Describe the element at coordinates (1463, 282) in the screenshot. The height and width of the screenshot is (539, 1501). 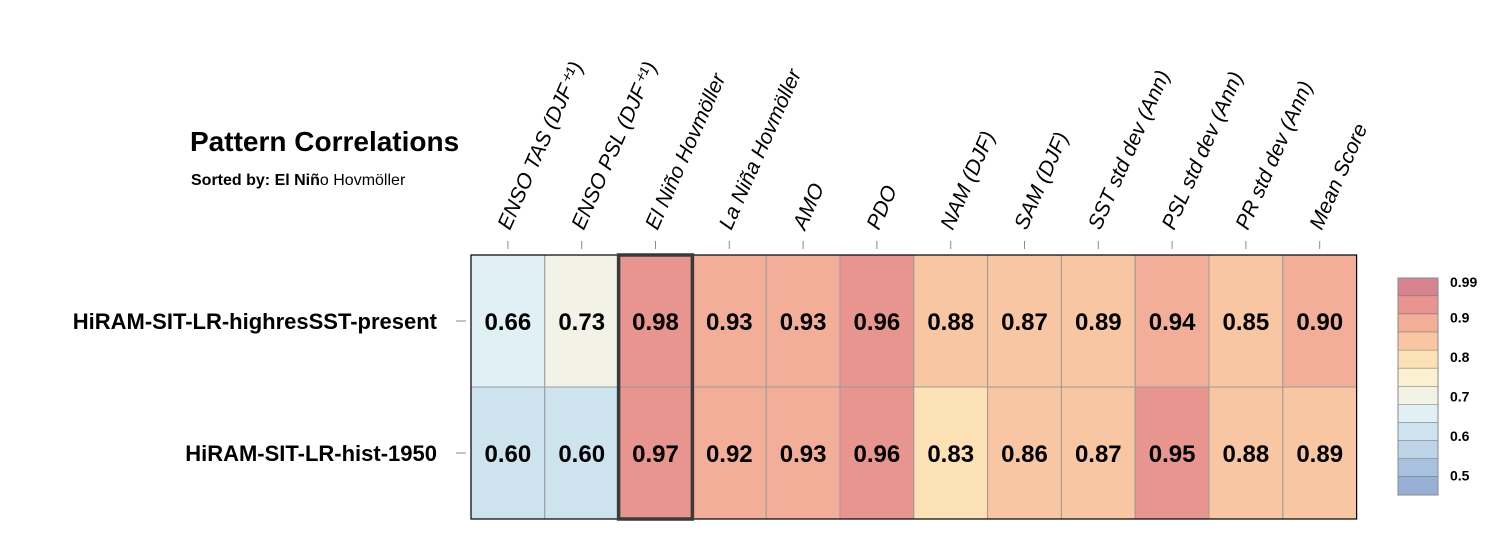
I see `colorbar-tick-label: 0.99` at that location.